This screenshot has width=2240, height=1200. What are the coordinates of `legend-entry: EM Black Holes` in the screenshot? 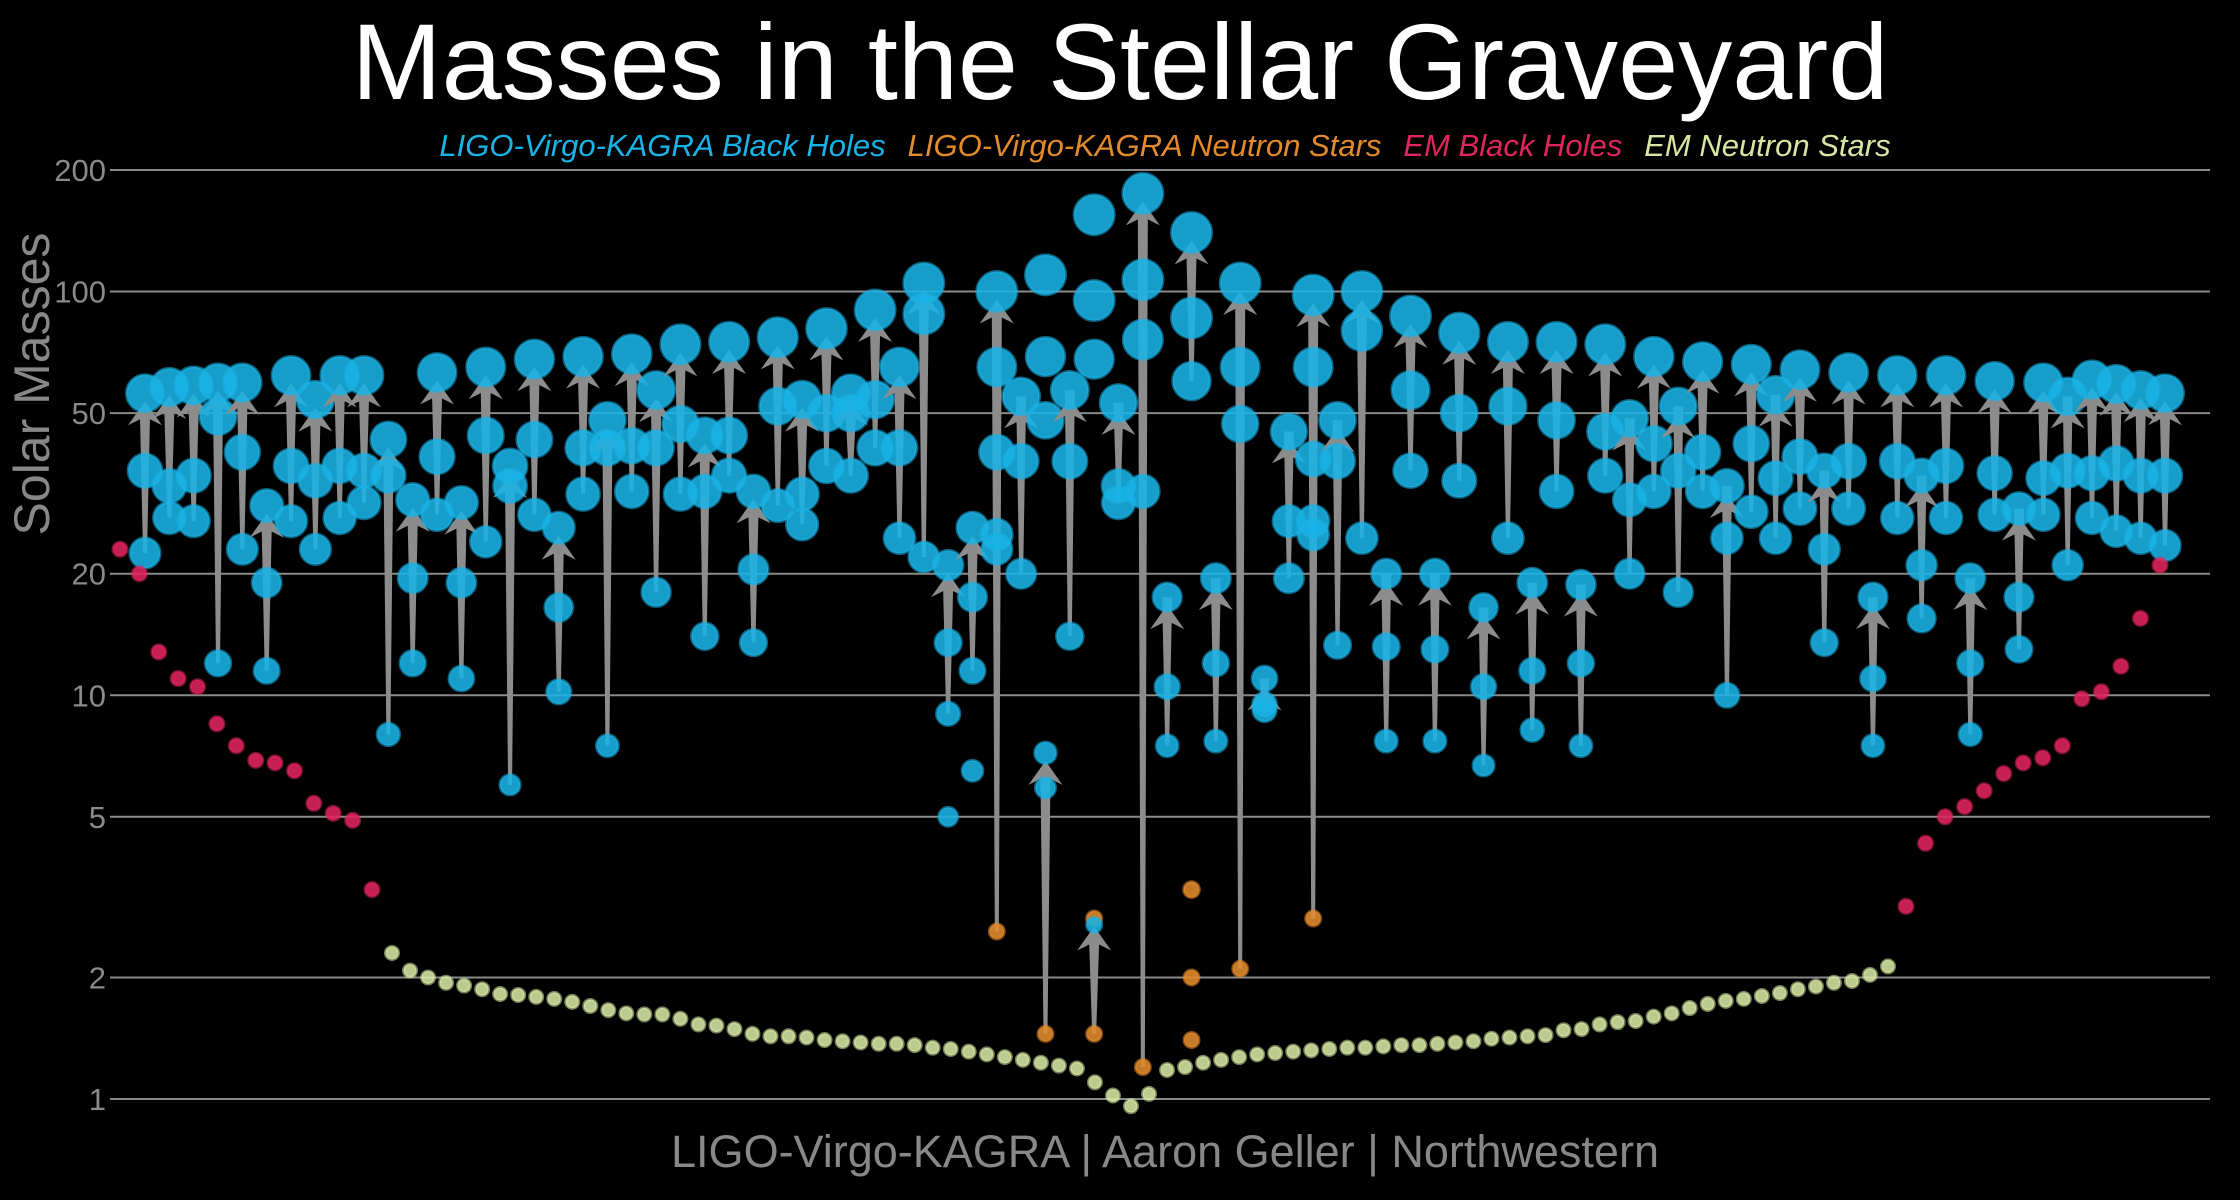 It's located at (1513, 145).